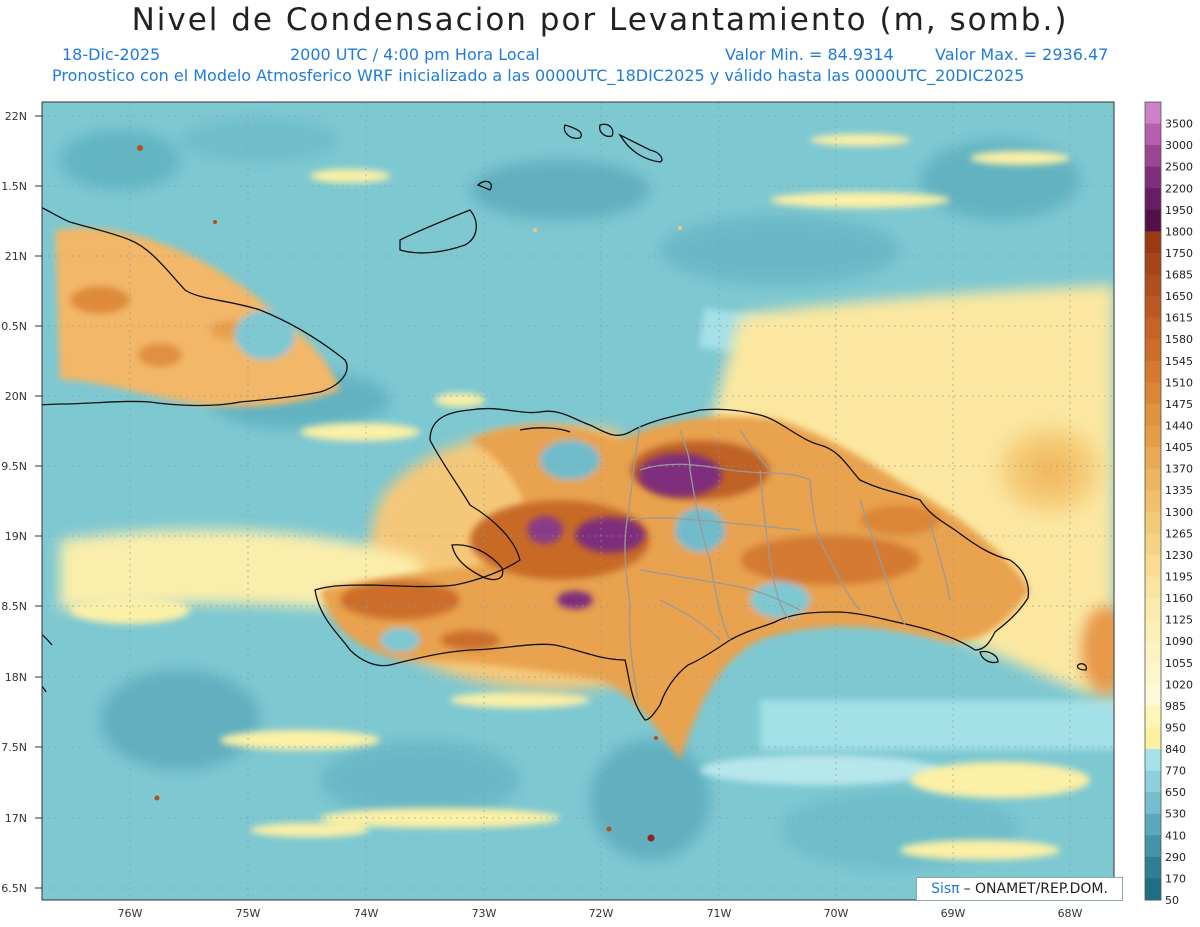 The height and width of the screenshot is (927, 1200). What do you see at coordinates (953, 913) in the screenshot?
I see `lon-label-69W: 69W` at bounding box center [953, 913].